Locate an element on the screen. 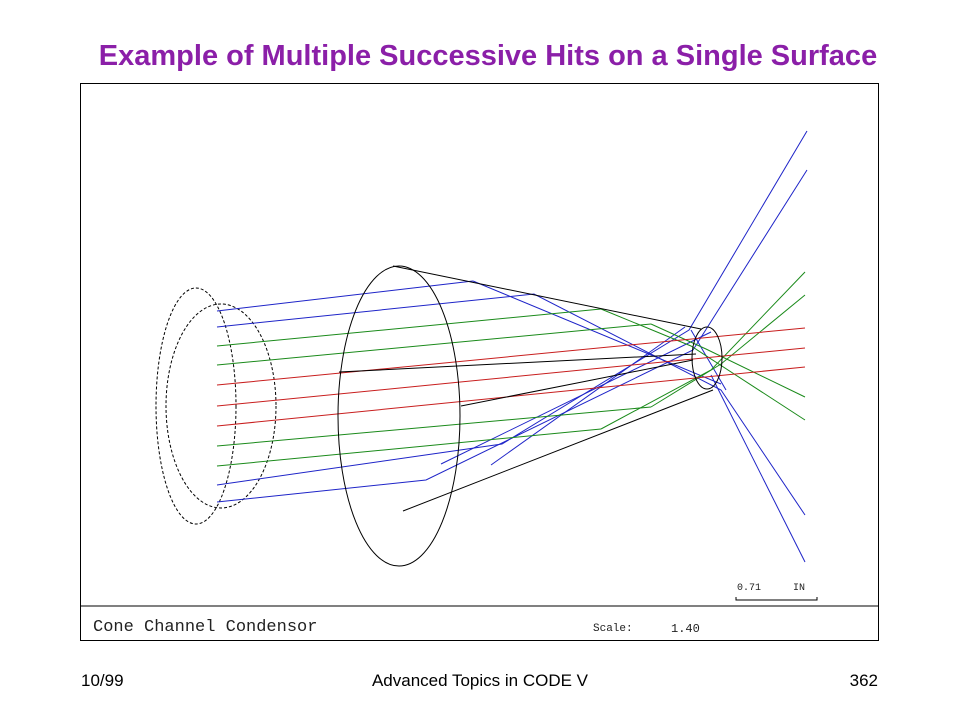 Image resolution: width=960 pixels, height=720 pixels. scale-value: 1.40 is located at coordinates (685, 629).